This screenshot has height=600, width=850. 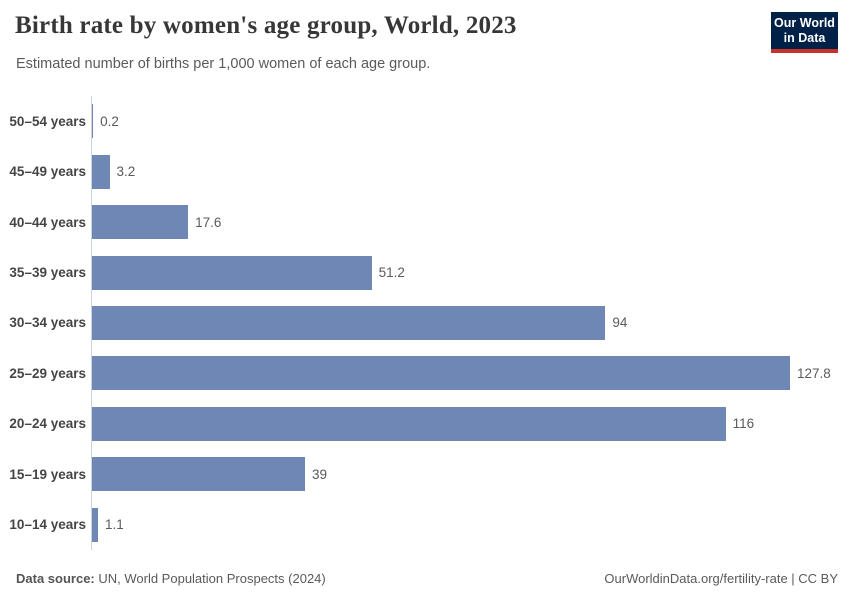 I want to click on data-source-text: UN, World Population Prospects (2024), so click(x=210, y=578).